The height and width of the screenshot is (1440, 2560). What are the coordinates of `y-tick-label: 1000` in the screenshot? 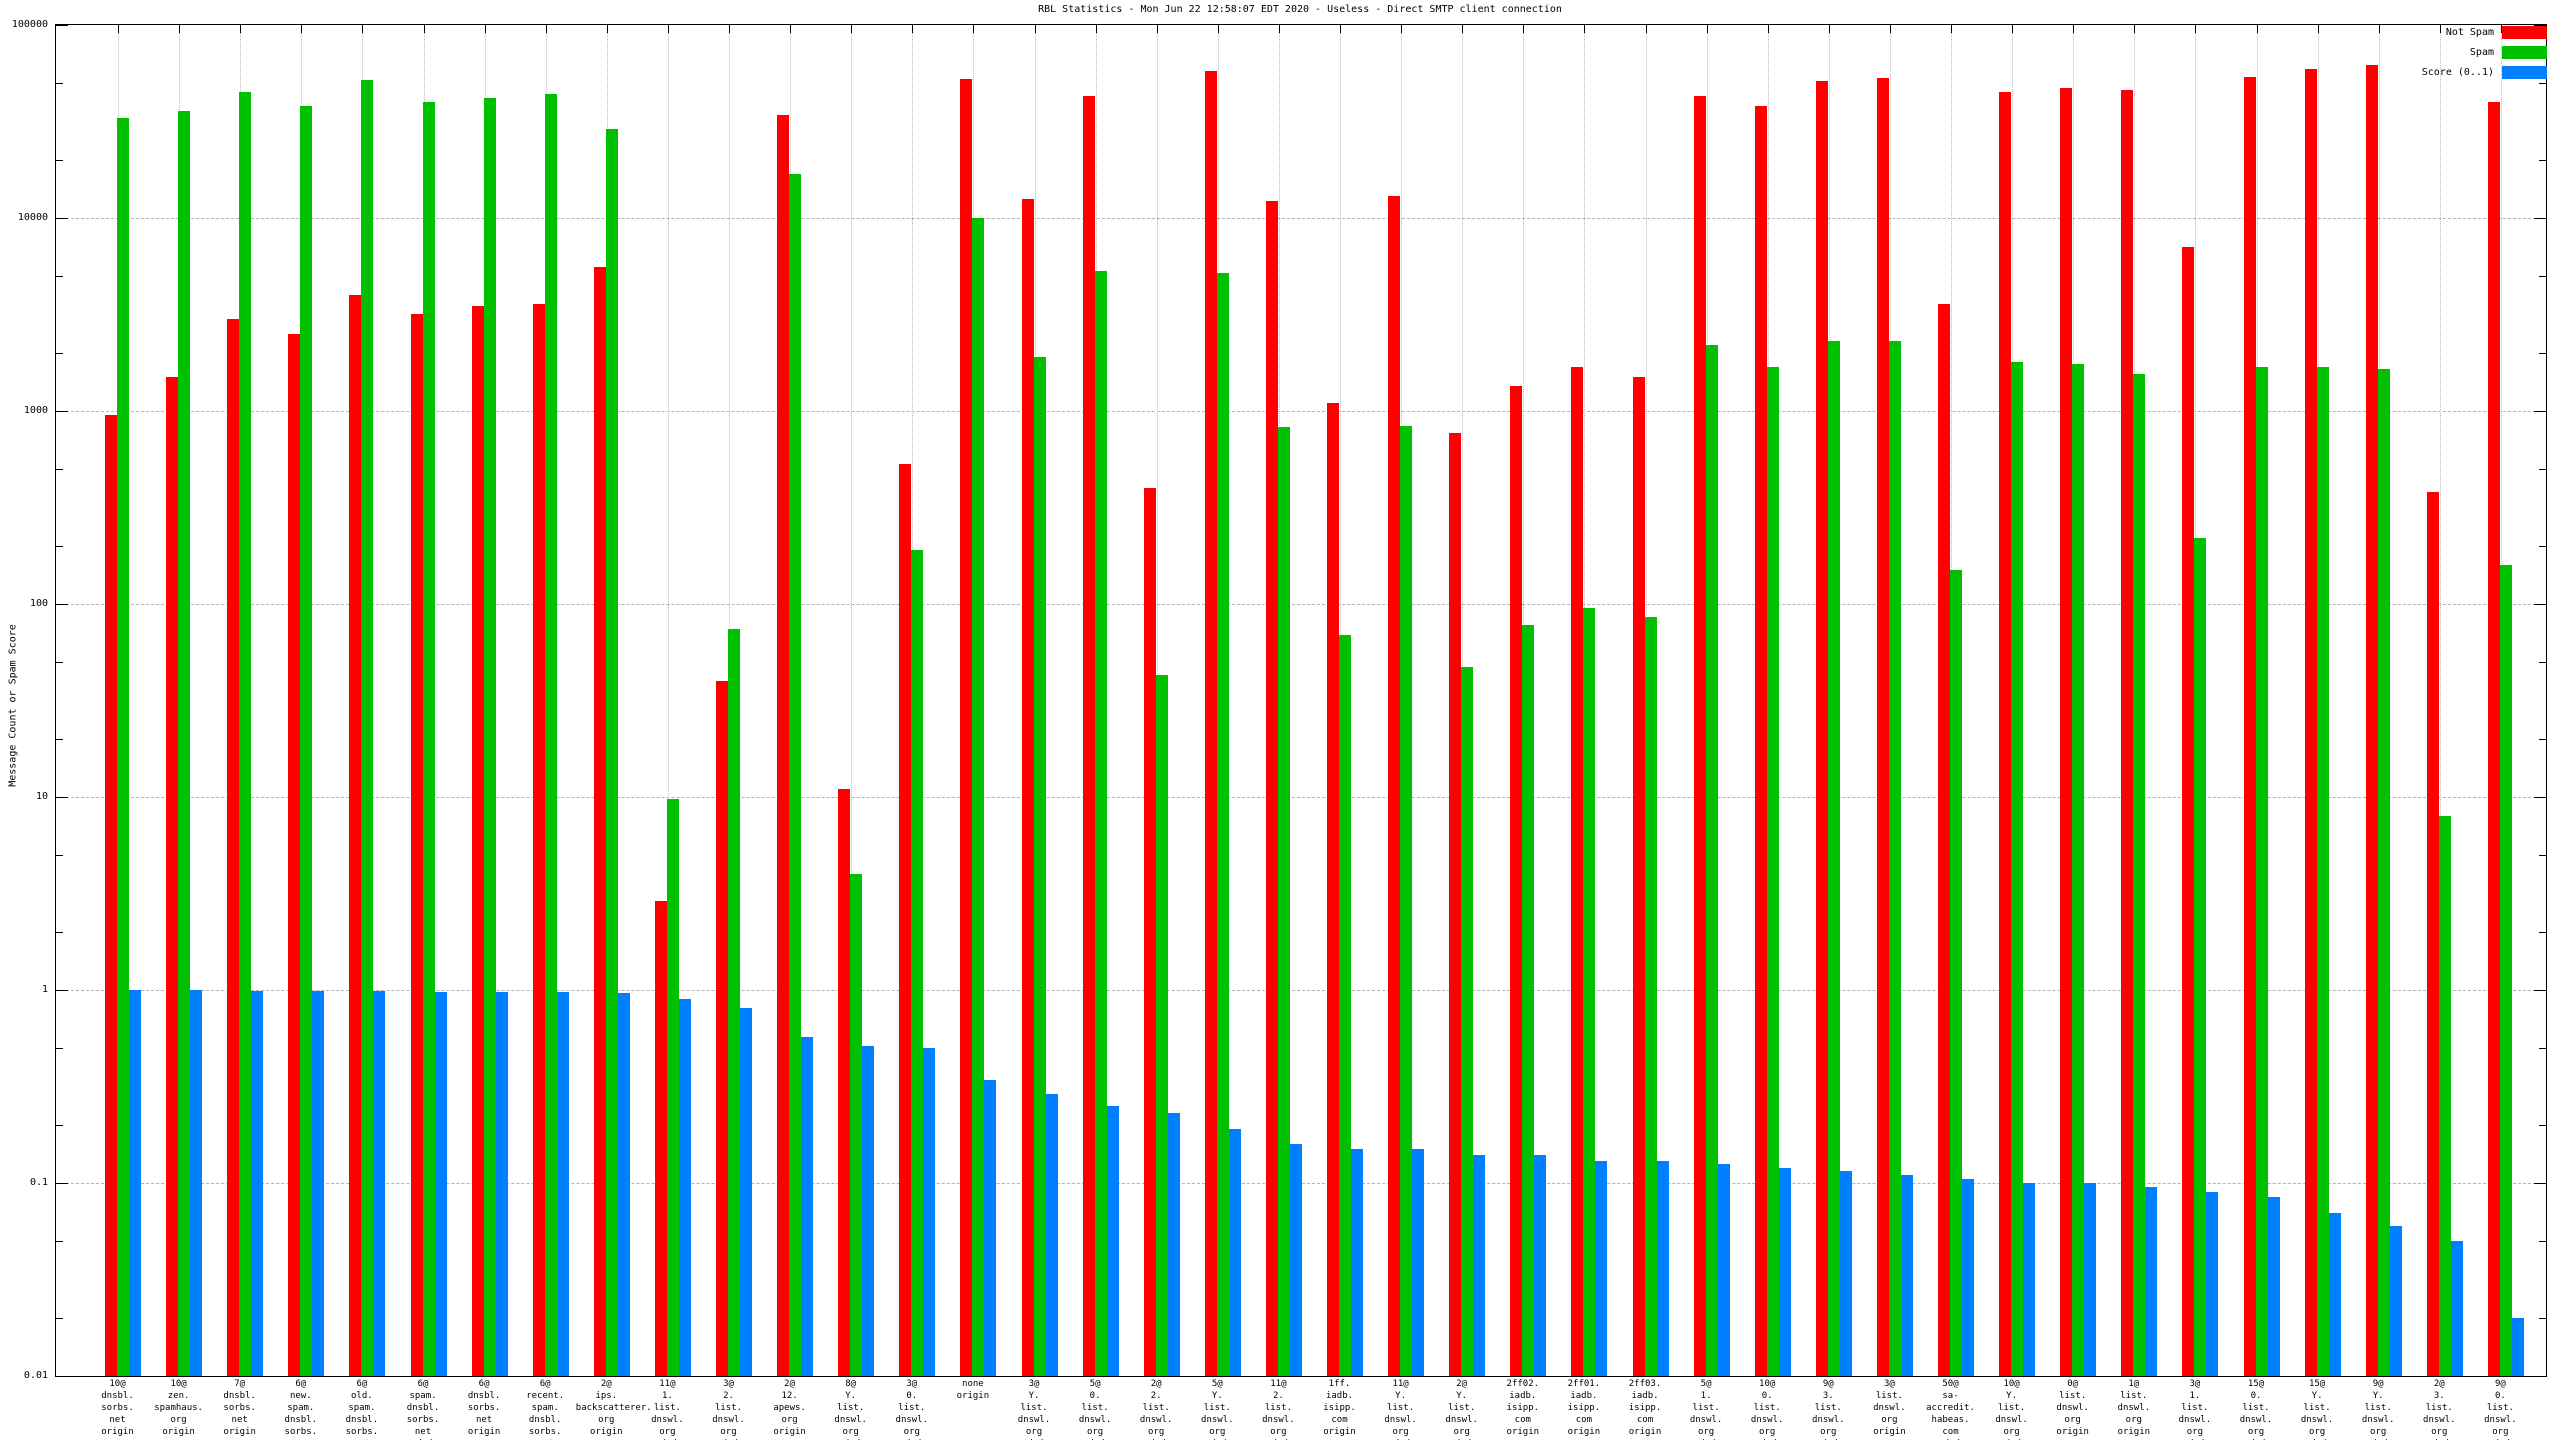 It's located at (35, 410).